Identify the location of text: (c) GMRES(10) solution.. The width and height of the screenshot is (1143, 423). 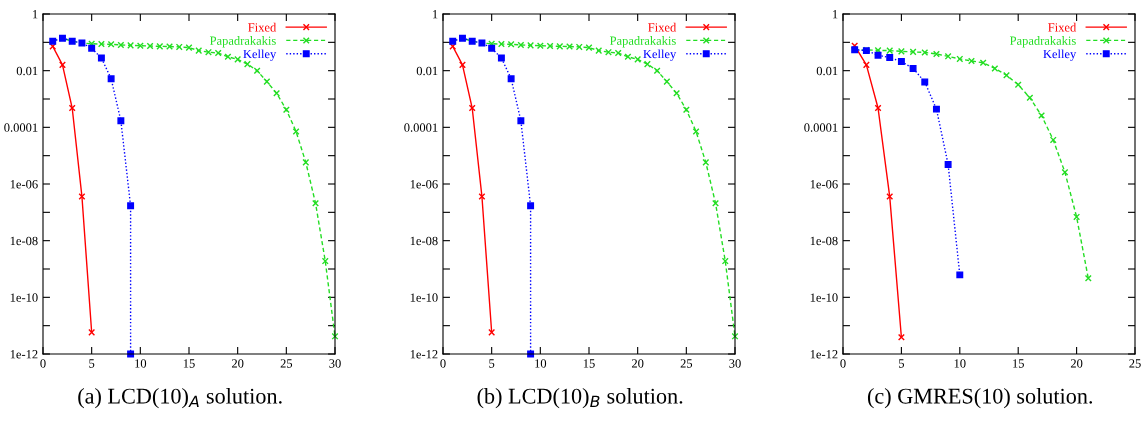
(980, 398).